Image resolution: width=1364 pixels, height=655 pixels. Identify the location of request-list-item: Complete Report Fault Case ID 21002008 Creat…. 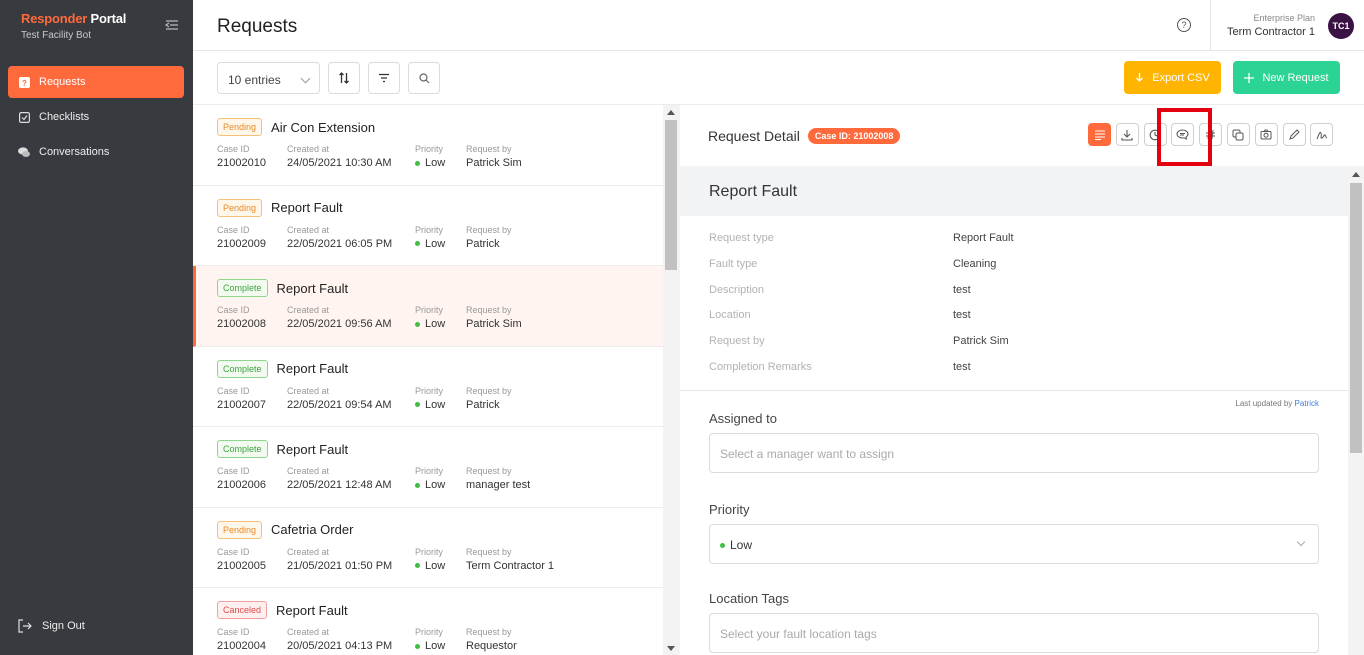
(428, 306).